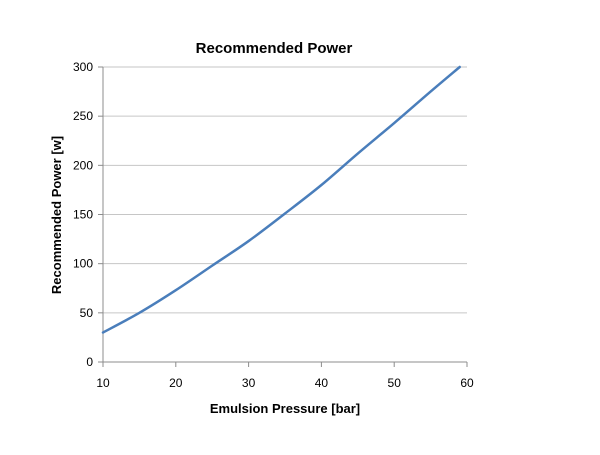  I want to click on y-tick-label: 200, so click(83, 165).